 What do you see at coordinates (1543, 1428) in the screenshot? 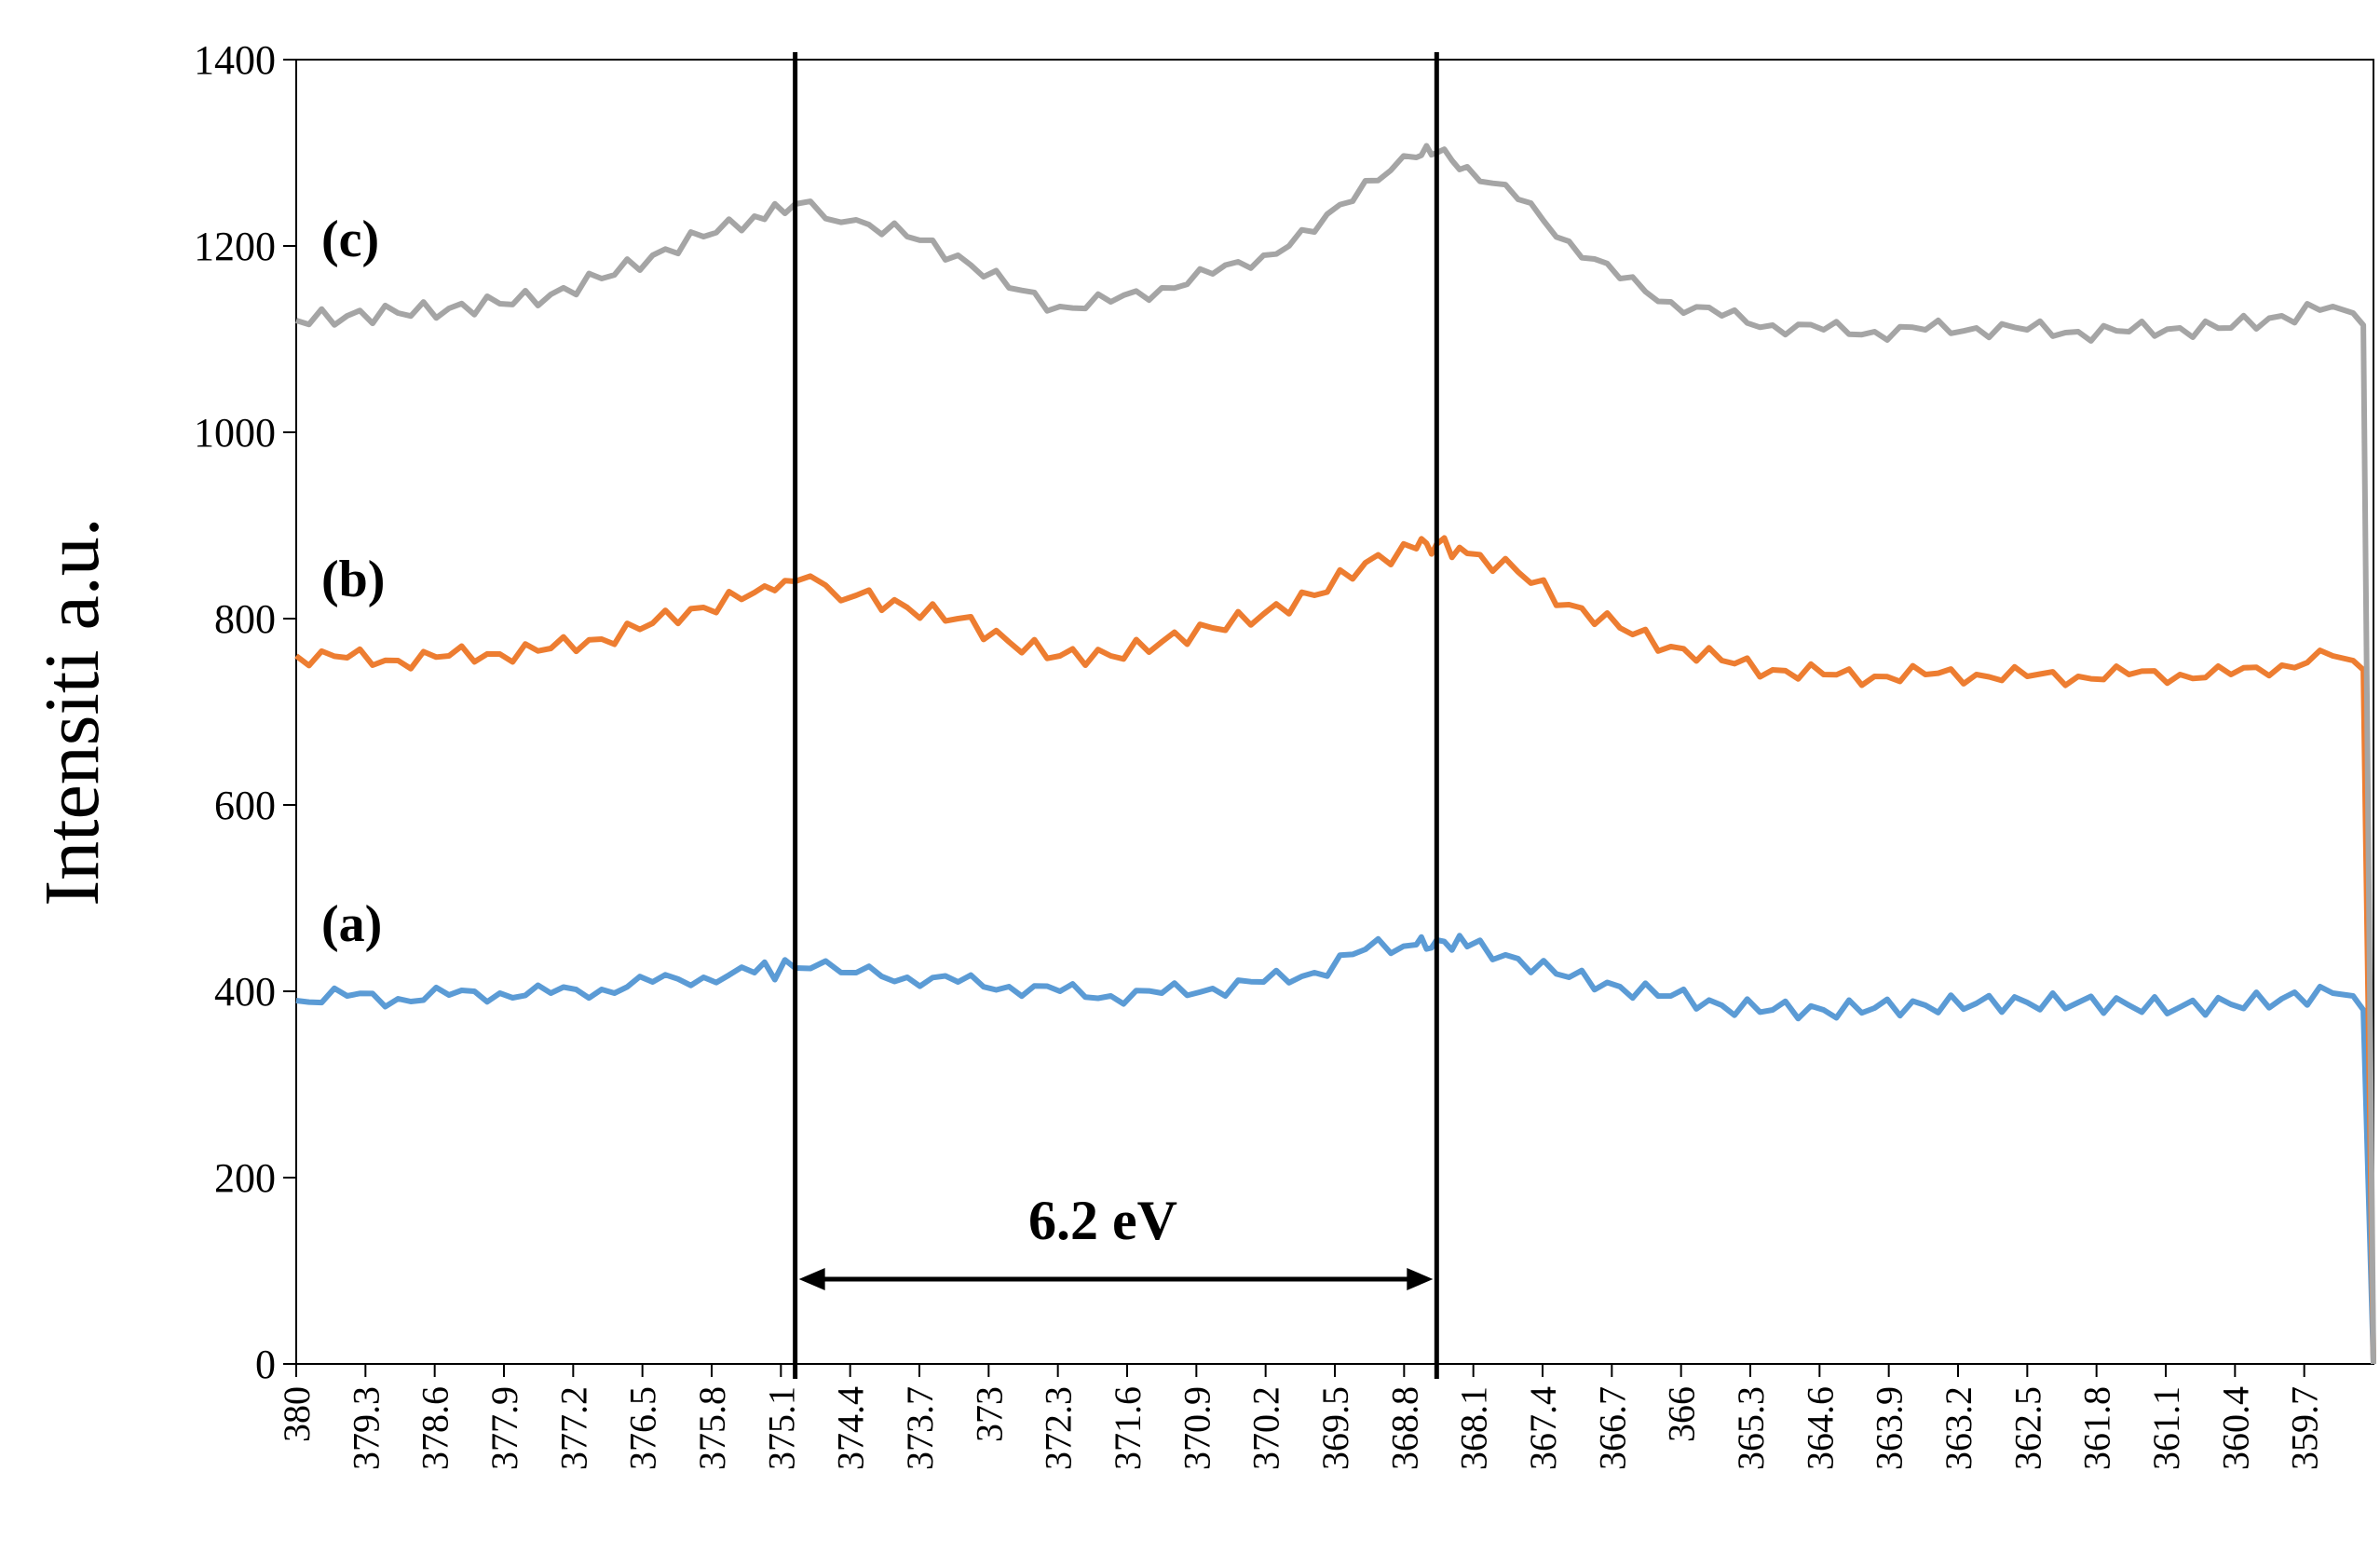
I see `x-tick-label: 367.4` at bounding box center [1543, 1428].